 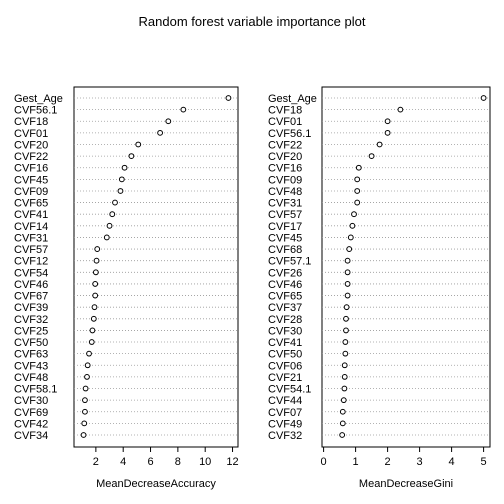 I want to click on x-tick-label: 1, so click(x=356, y=462).